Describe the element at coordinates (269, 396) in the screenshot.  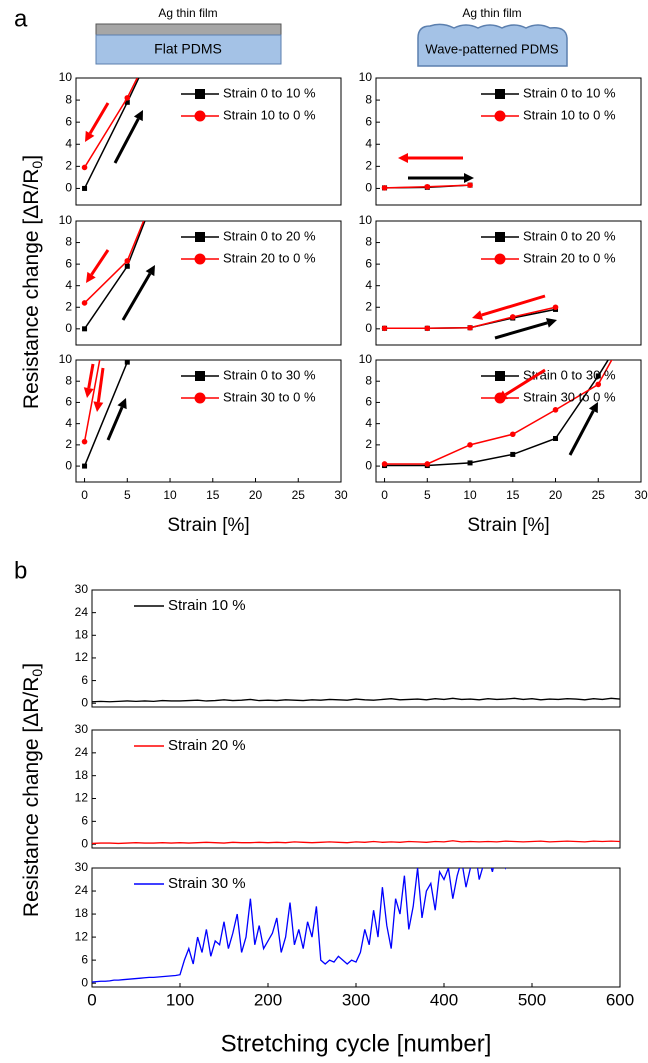
I see `legend-label: Strain 30 to 0 %` at that location.